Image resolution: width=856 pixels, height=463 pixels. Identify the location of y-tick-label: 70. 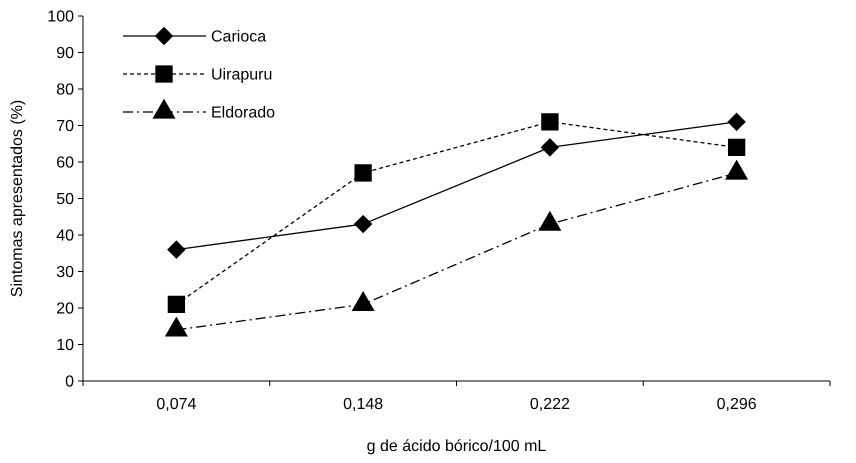
(65, 127).